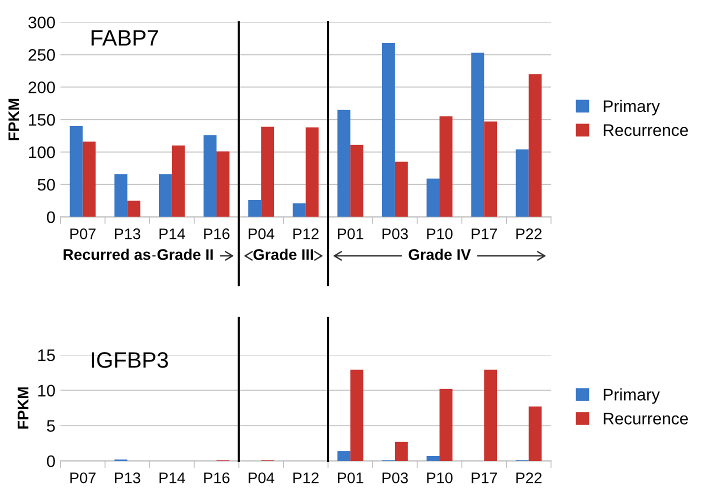  I want to click on y-tick-label: 250, so click(41, 55).